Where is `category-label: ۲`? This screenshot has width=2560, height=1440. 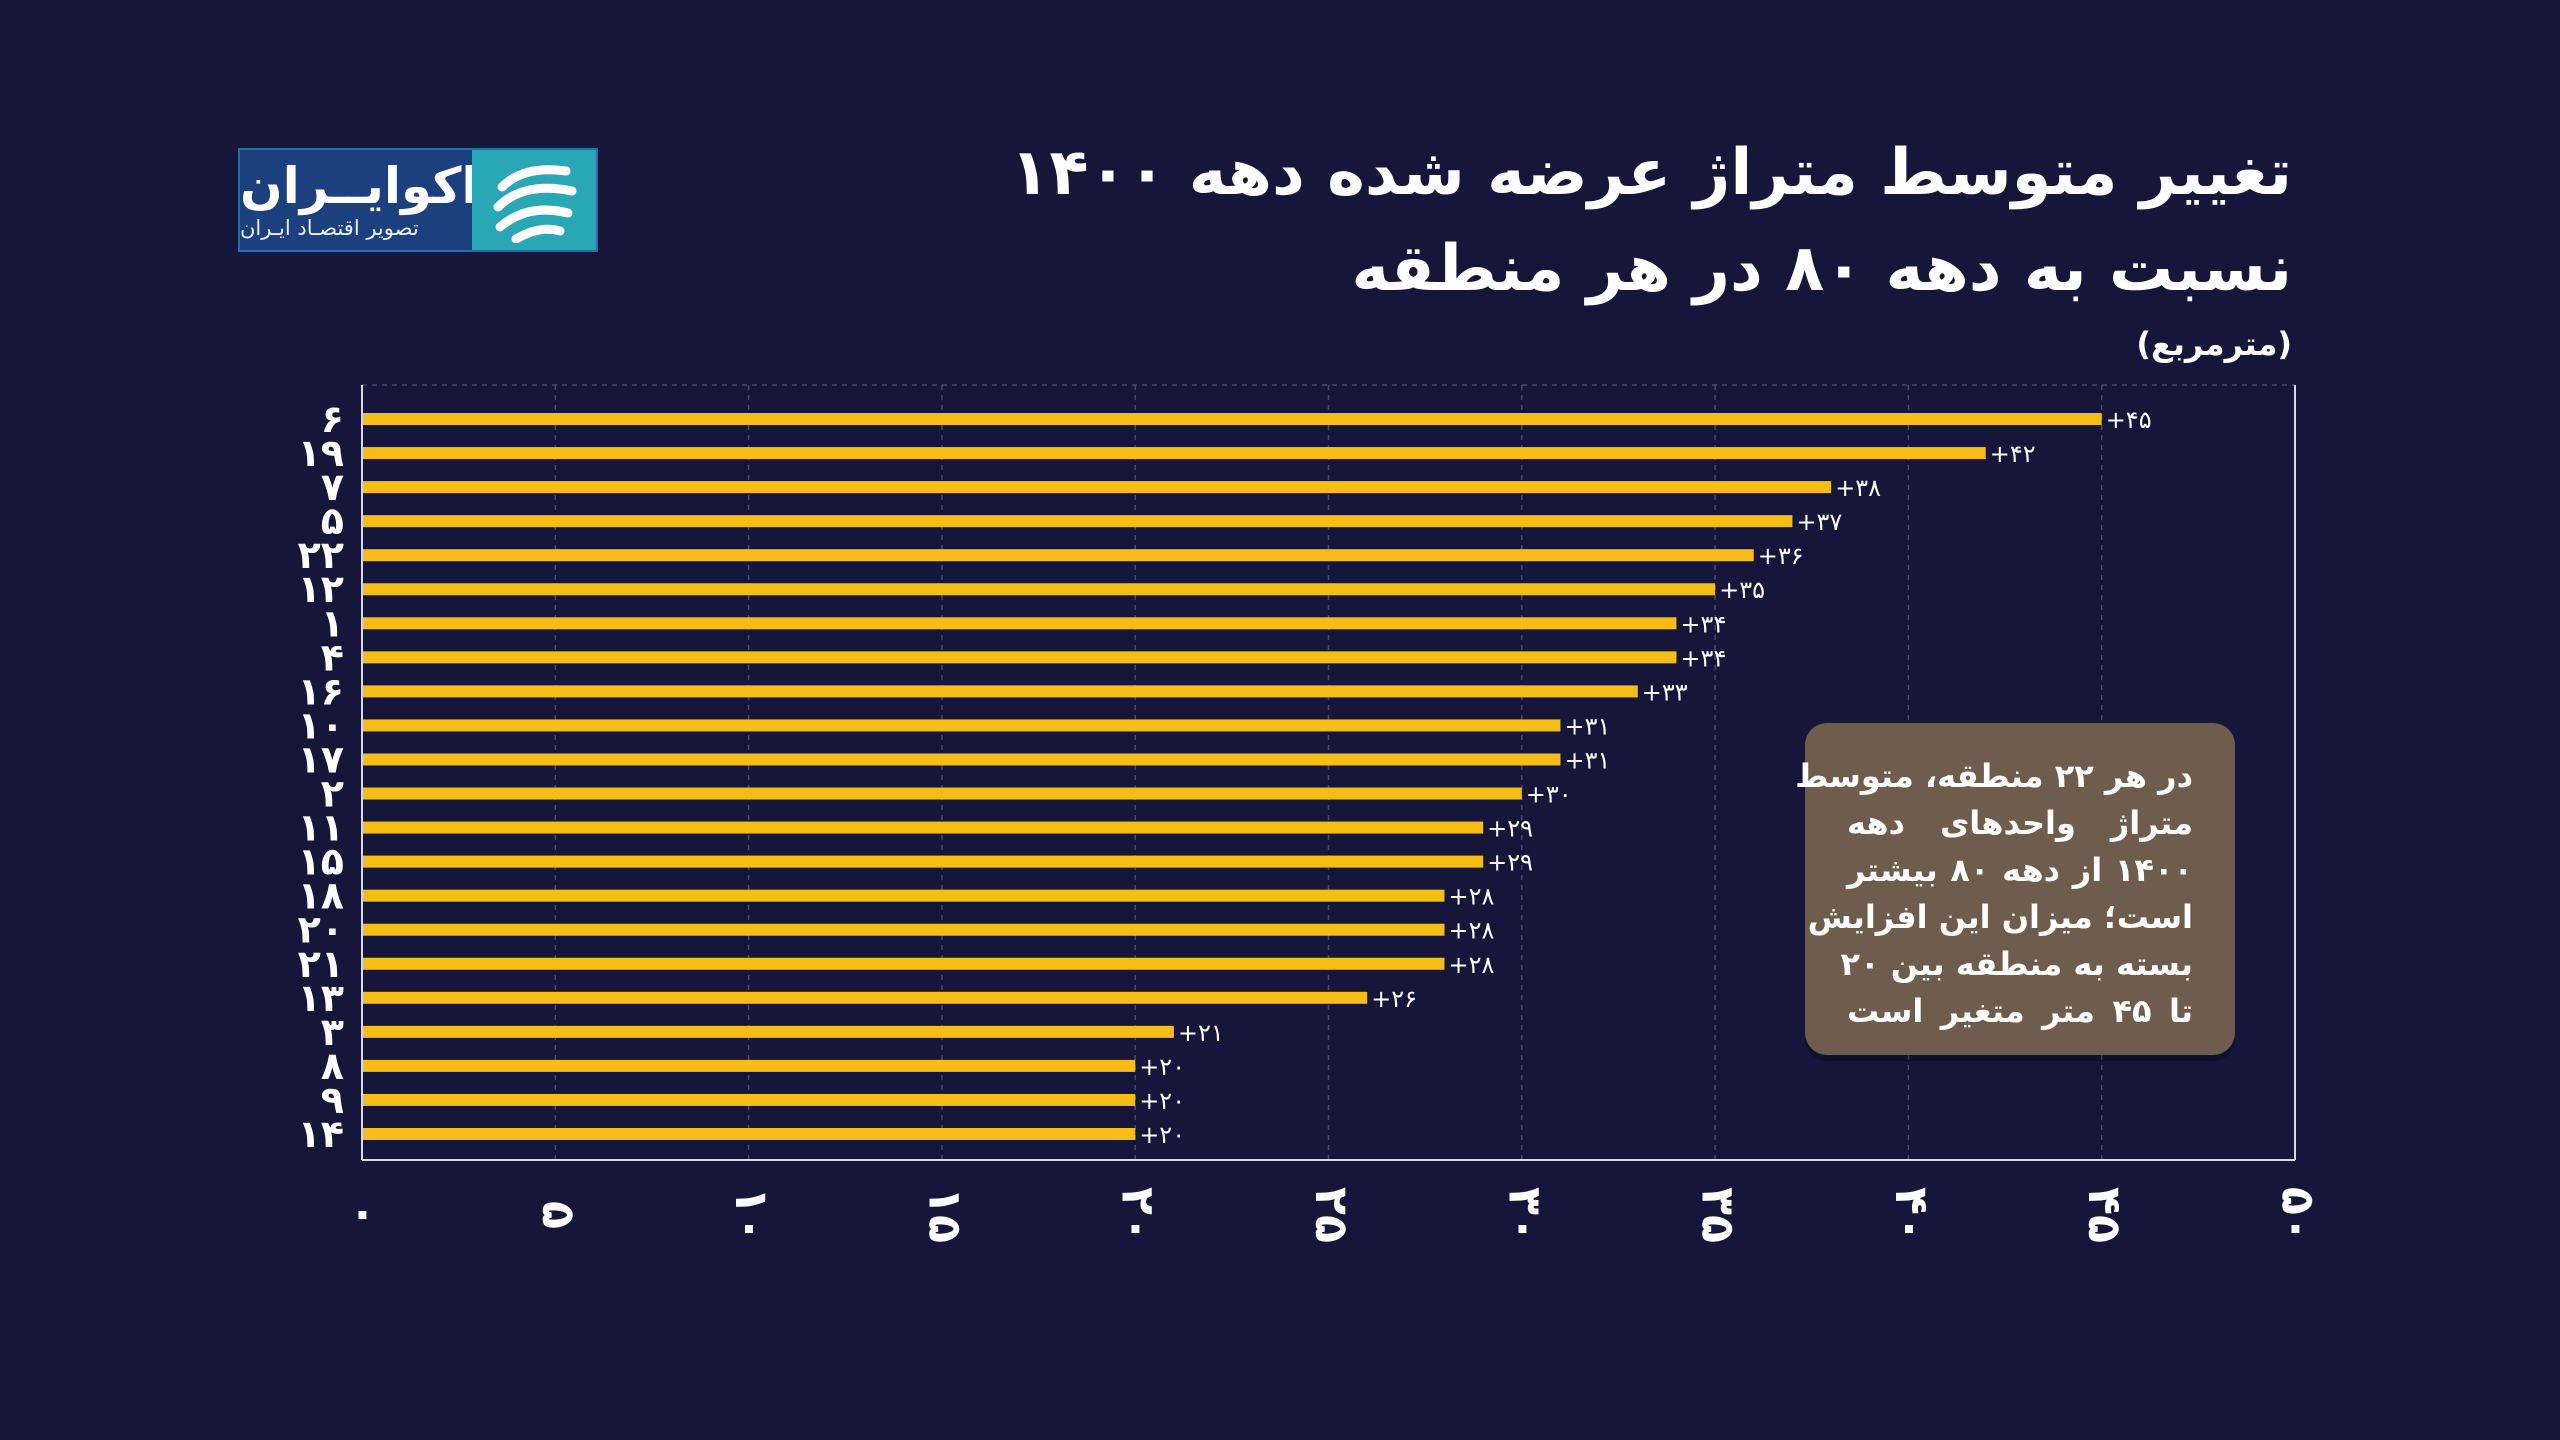 category-label: ۲ is located at coordinates (332, 794).